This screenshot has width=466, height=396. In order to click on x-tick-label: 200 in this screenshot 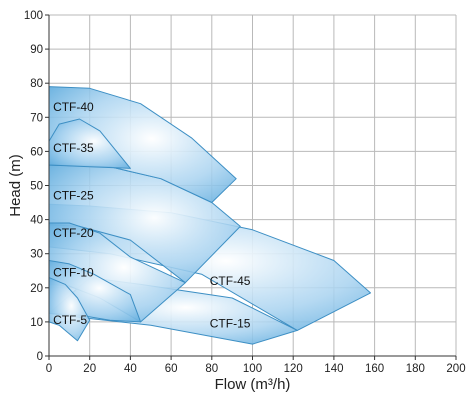, I will do `click(455, 369)`.